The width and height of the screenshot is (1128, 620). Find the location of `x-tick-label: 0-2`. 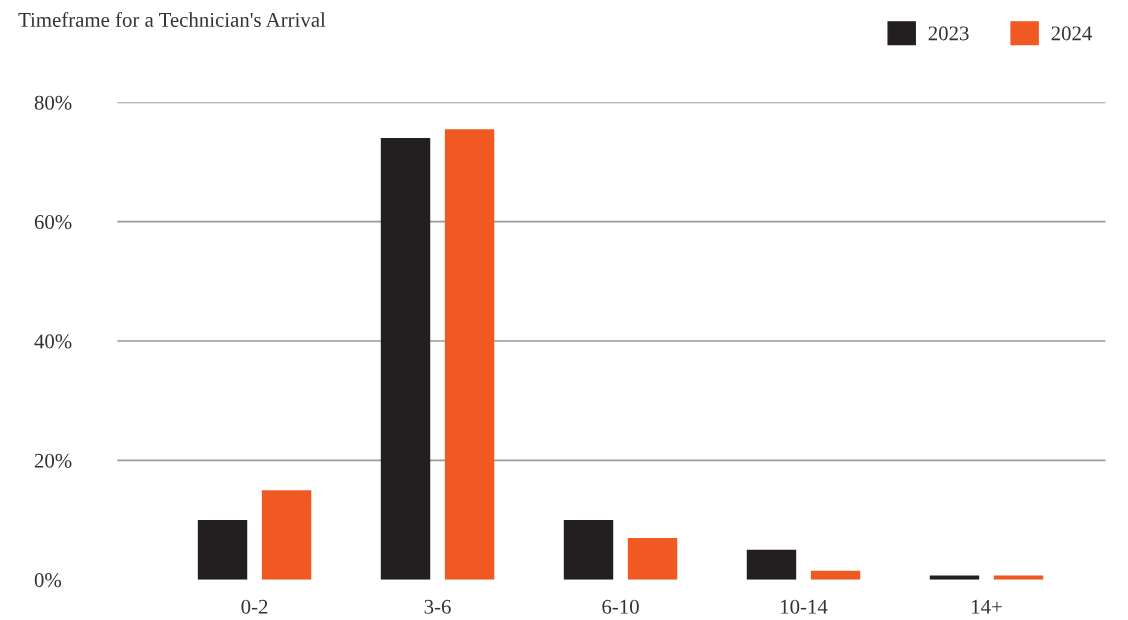

x-tick-label: 0-2 is located at coordinates (254, 606).